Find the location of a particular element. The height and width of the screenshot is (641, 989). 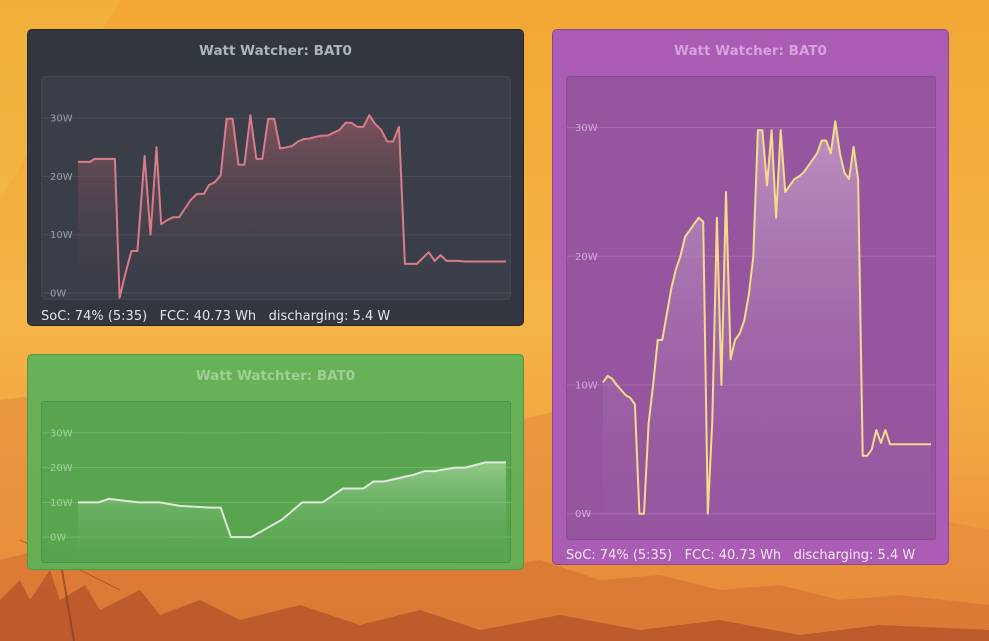

power-chart: 0W 10W 20W 30W is located at coordinates (276, 482).